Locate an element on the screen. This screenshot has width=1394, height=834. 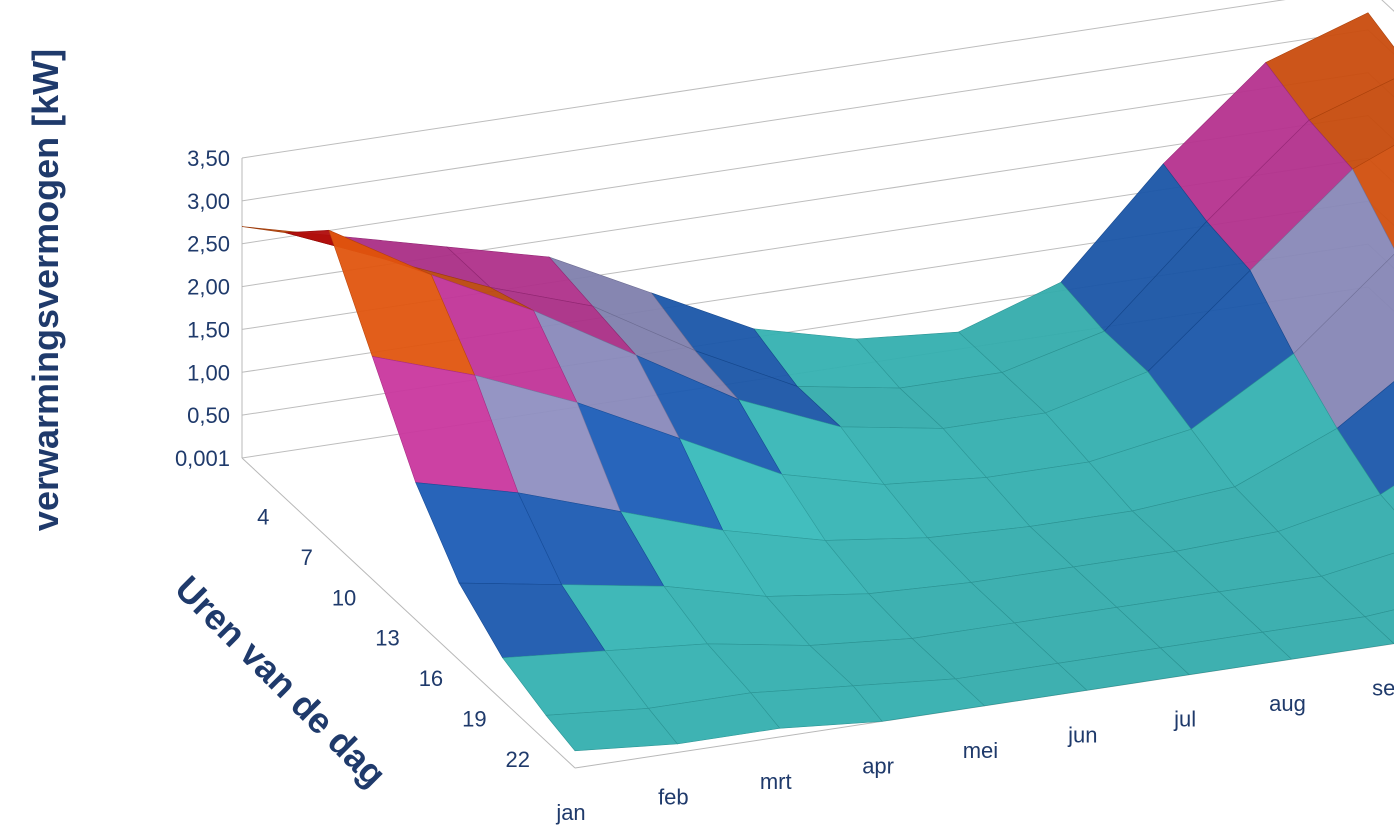
z-tick-label: 3,50 is located at coordinates (208, 158).